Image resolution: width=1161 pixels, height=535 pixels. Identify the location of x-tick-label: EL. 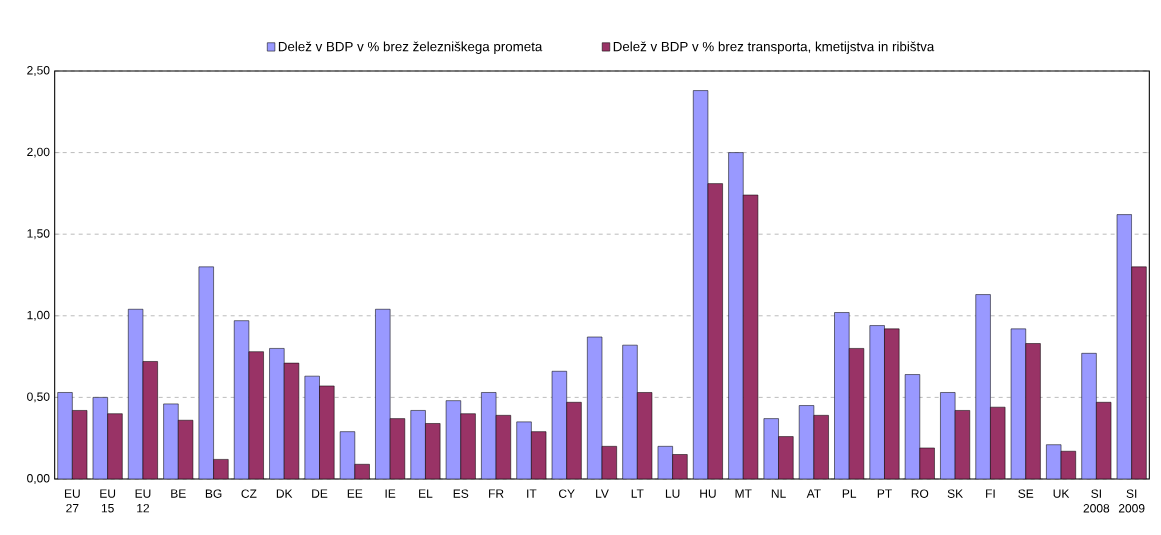
(426, 493).